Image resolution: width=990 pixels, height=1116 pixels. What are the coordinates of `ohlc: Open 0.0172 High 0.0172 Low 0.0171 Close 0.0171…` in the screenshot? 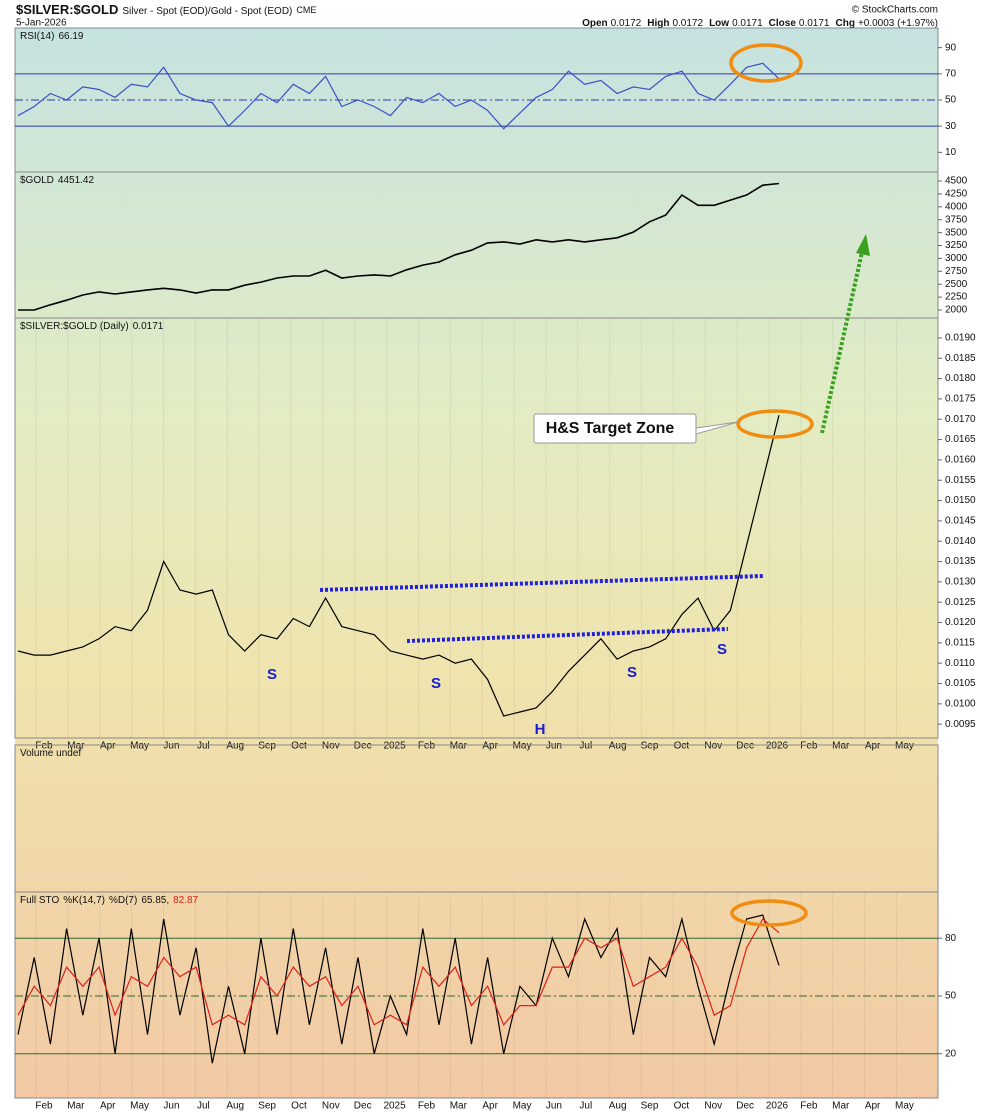 It's located at (760, 23).